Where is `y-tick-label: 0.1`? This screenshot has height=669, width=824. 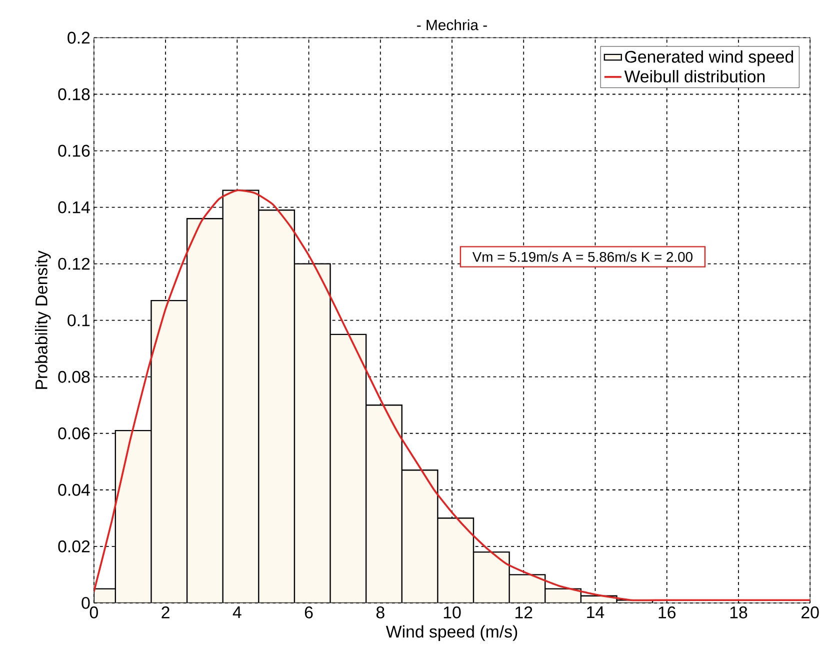
y-tick-label: 0.1 is located at coordinates (79, 320).